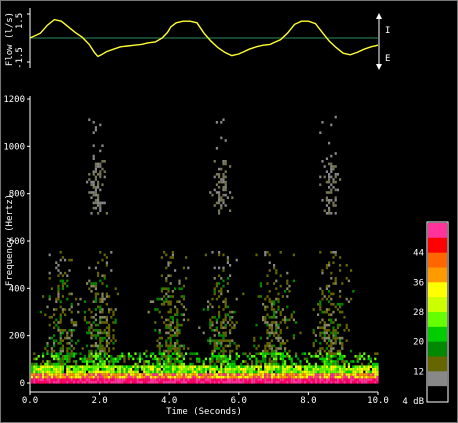 Image resolution: width=458 pixels, height=423 pixels. Describe the element at coordinates (437, 231) in the screenshot. I see `colorbar-swatch` at that location.